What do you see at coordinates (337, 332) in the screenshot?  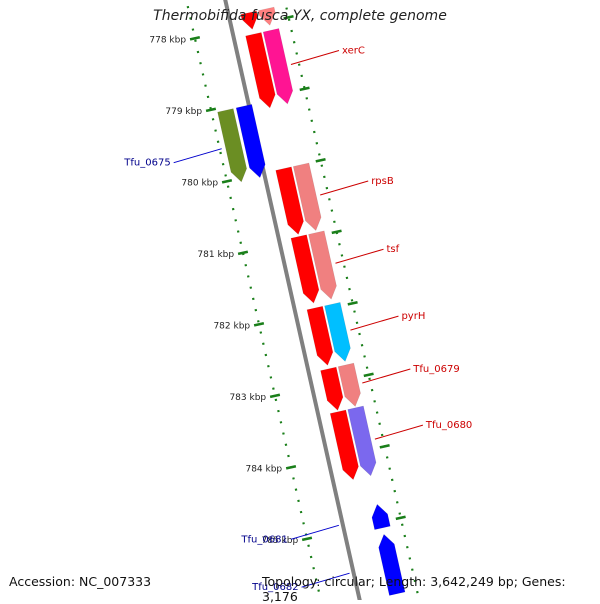 I see `feature-pyrH-gene` at bounding box center [337, 332].